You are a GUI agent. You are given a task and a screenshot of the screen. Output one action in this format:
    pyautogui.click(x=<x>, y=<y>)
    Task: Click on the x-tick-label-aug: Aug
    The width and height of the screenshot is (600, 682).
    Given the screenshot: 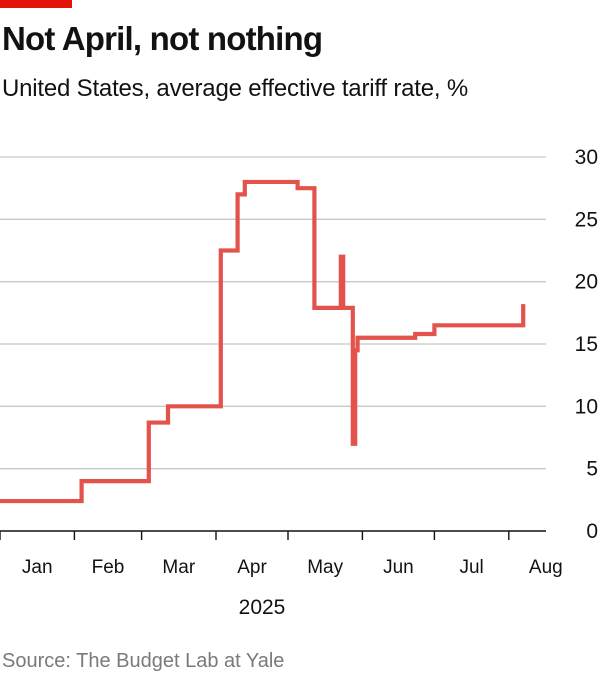 What is the action you would take?
    pyautogui.click(x=546, y=567)
    